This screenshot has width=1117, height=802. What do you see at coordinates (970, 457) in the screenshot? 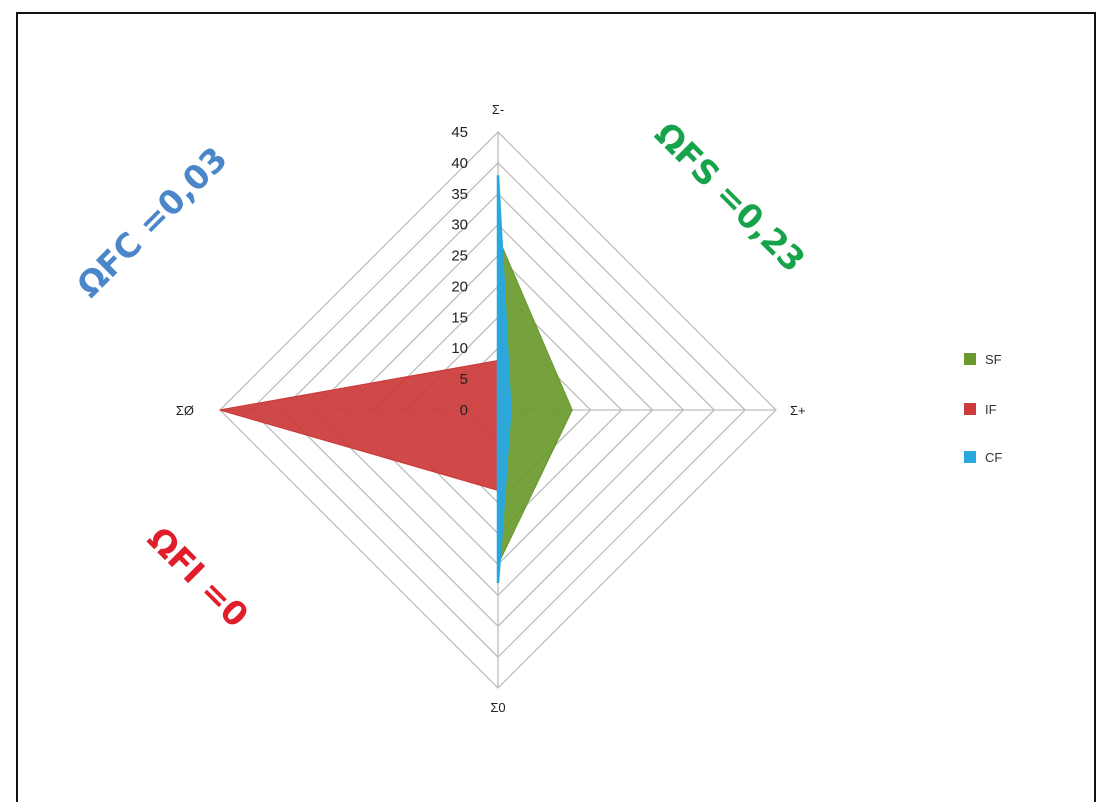
I see `legend-swatch-cf` at bounding box center [970, 457].